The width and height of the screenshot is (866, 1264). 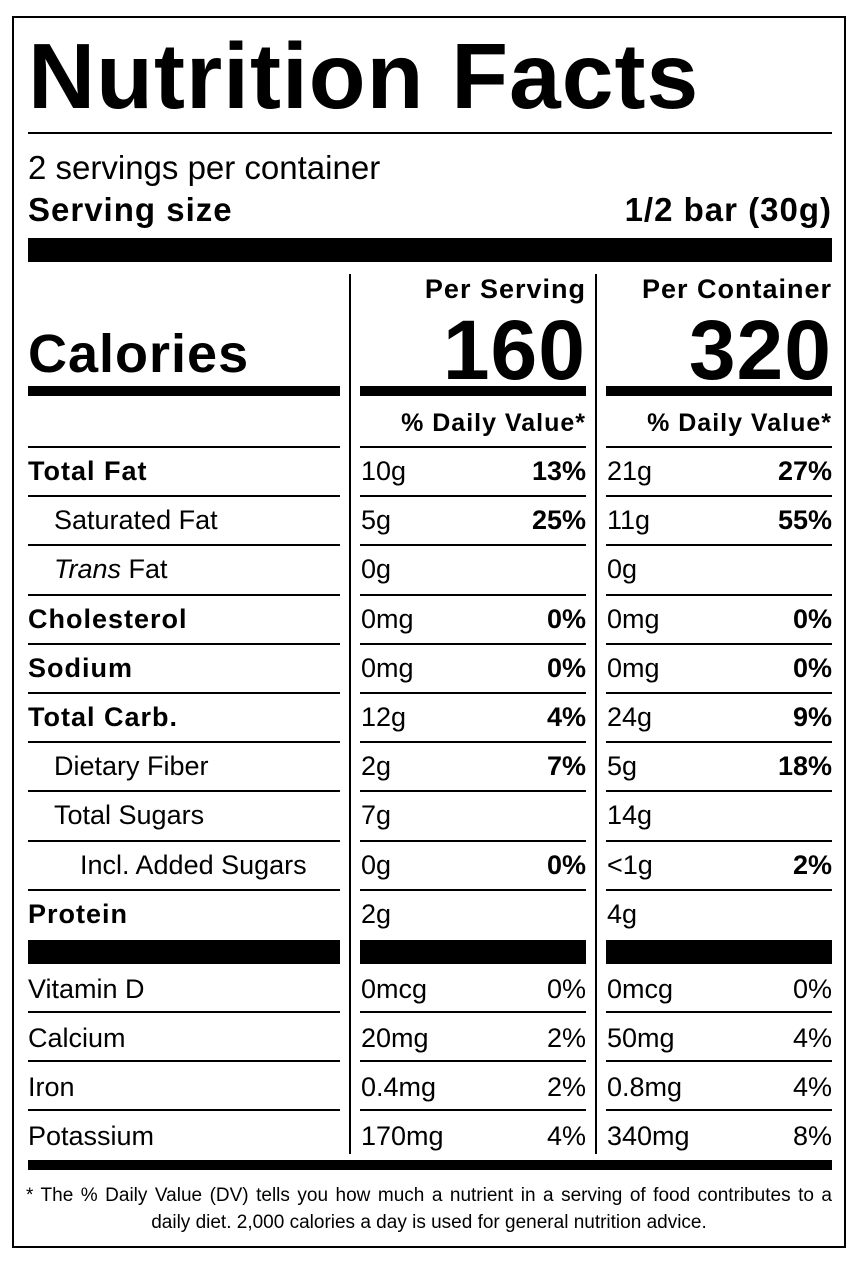 What do you see at coordinates (429, 471) in the screenshot?
I see `nutrient-row: Total Fat 10g 13% 21g 27%` at bounding box center [429, 471].